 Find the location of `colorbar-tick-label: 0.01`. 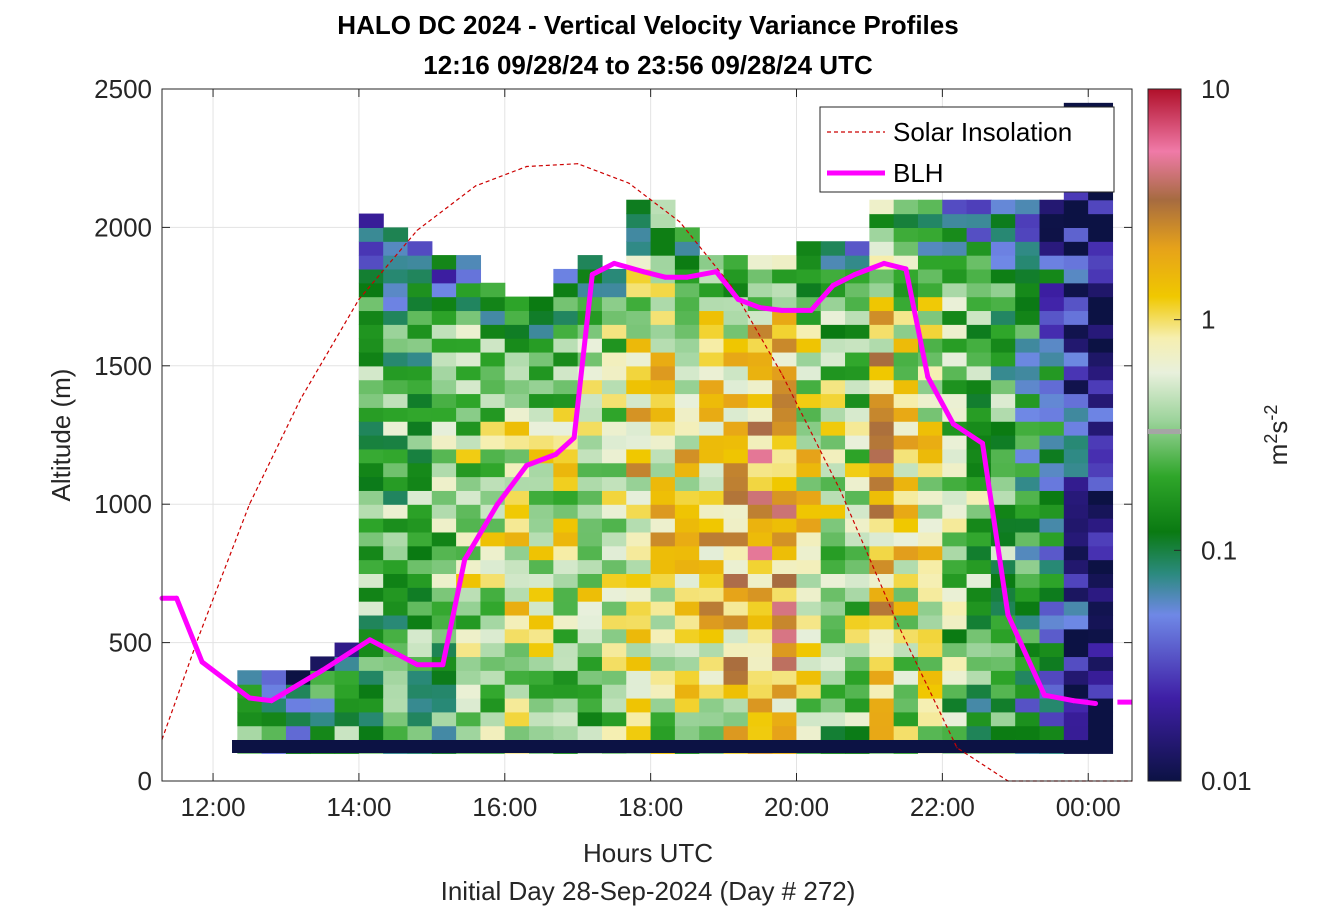

colorbar-tick-label: 0.01 is located at coordinates (1226, 781).